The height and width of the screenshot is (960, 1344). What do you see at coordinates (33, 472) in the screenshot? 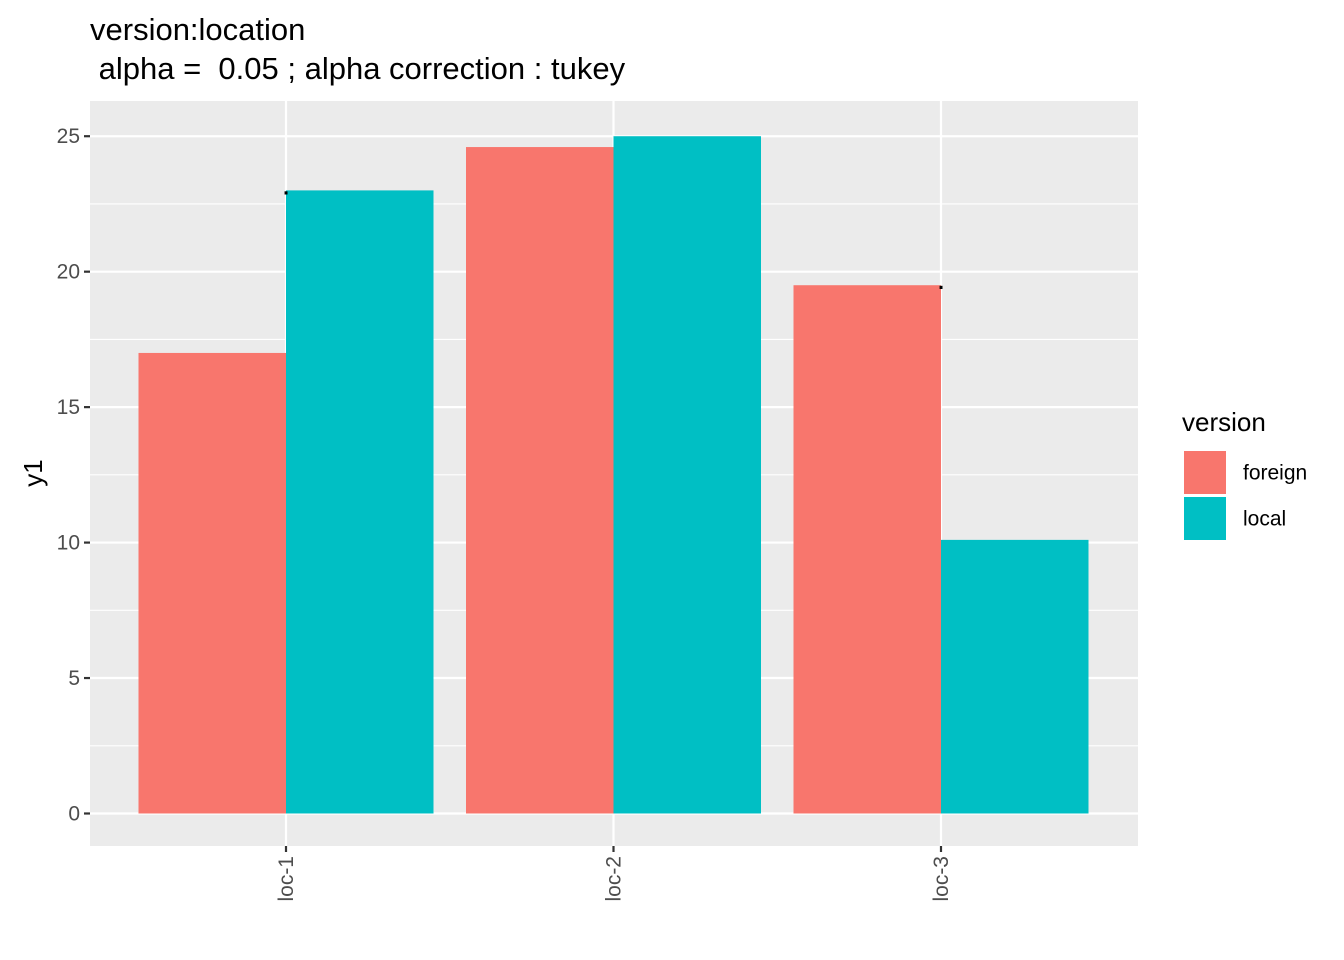
I see `y-axis-title: y1` at bounding box center [33, 472].